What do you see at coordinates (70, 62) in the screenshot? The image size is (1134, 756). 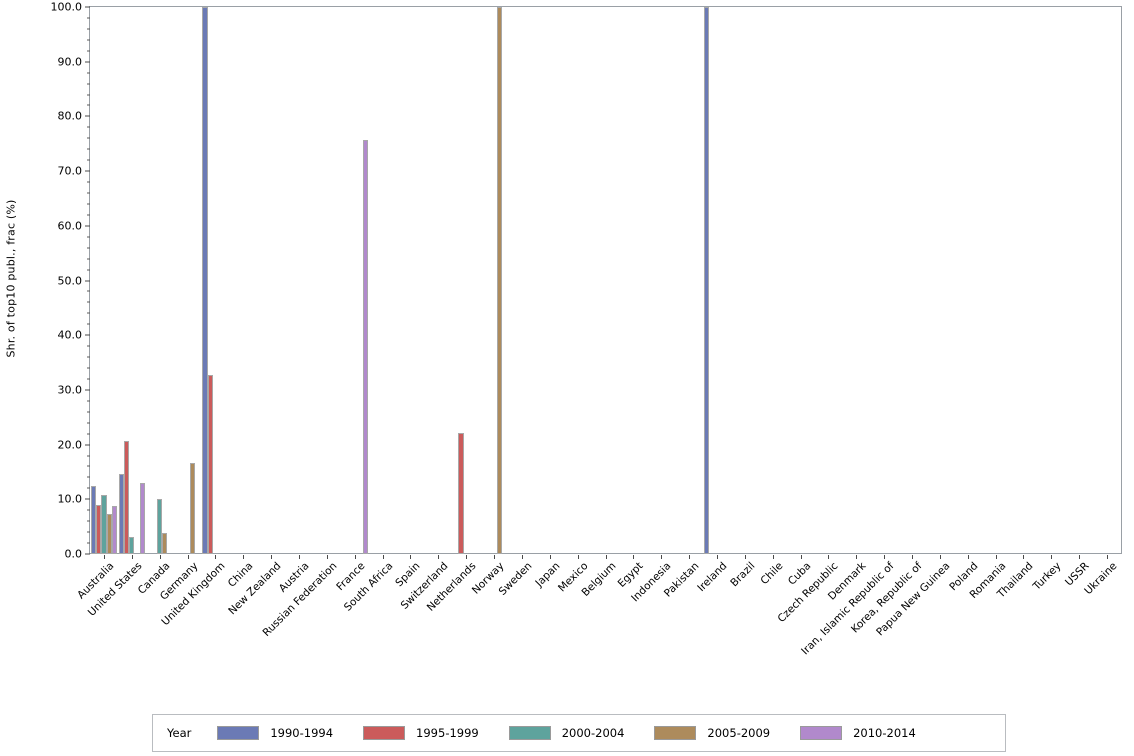 I see `y-tick-label: 90.0` at bounding box center [70, 62].